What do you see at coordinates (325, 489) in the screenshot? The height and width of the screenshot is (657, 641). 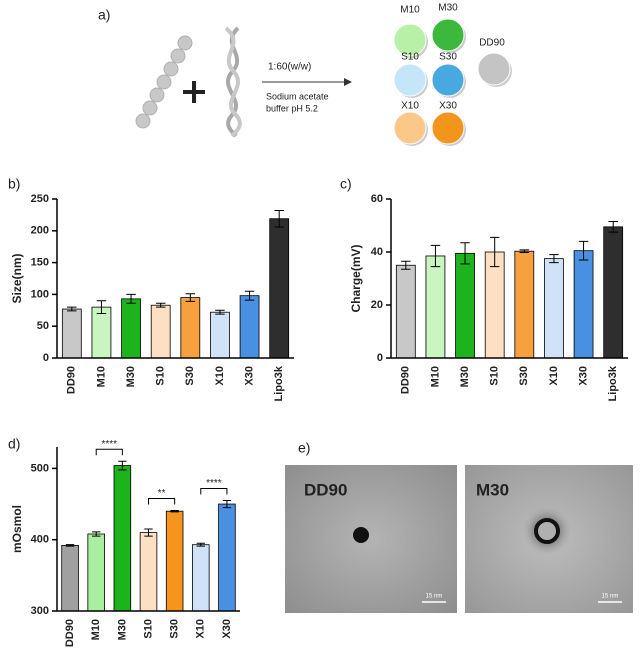 I see `image-title: DD90` at bounding box center [325, 489].